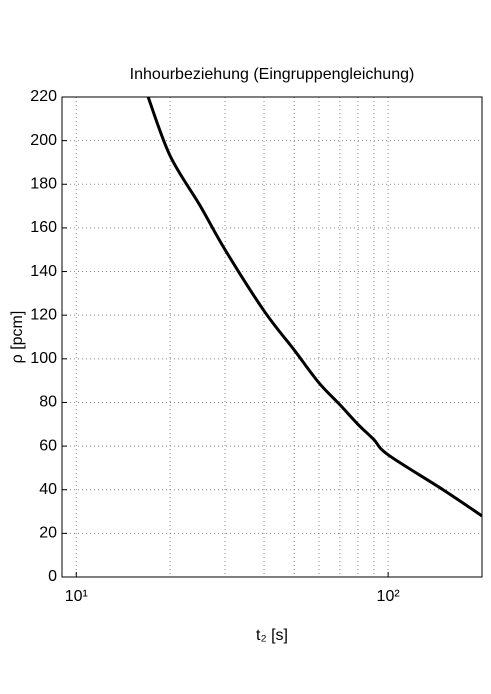 This screenshot has width=491, height=694. I want to click on y-axis-label: ρ [pcm], so click(17, 337).